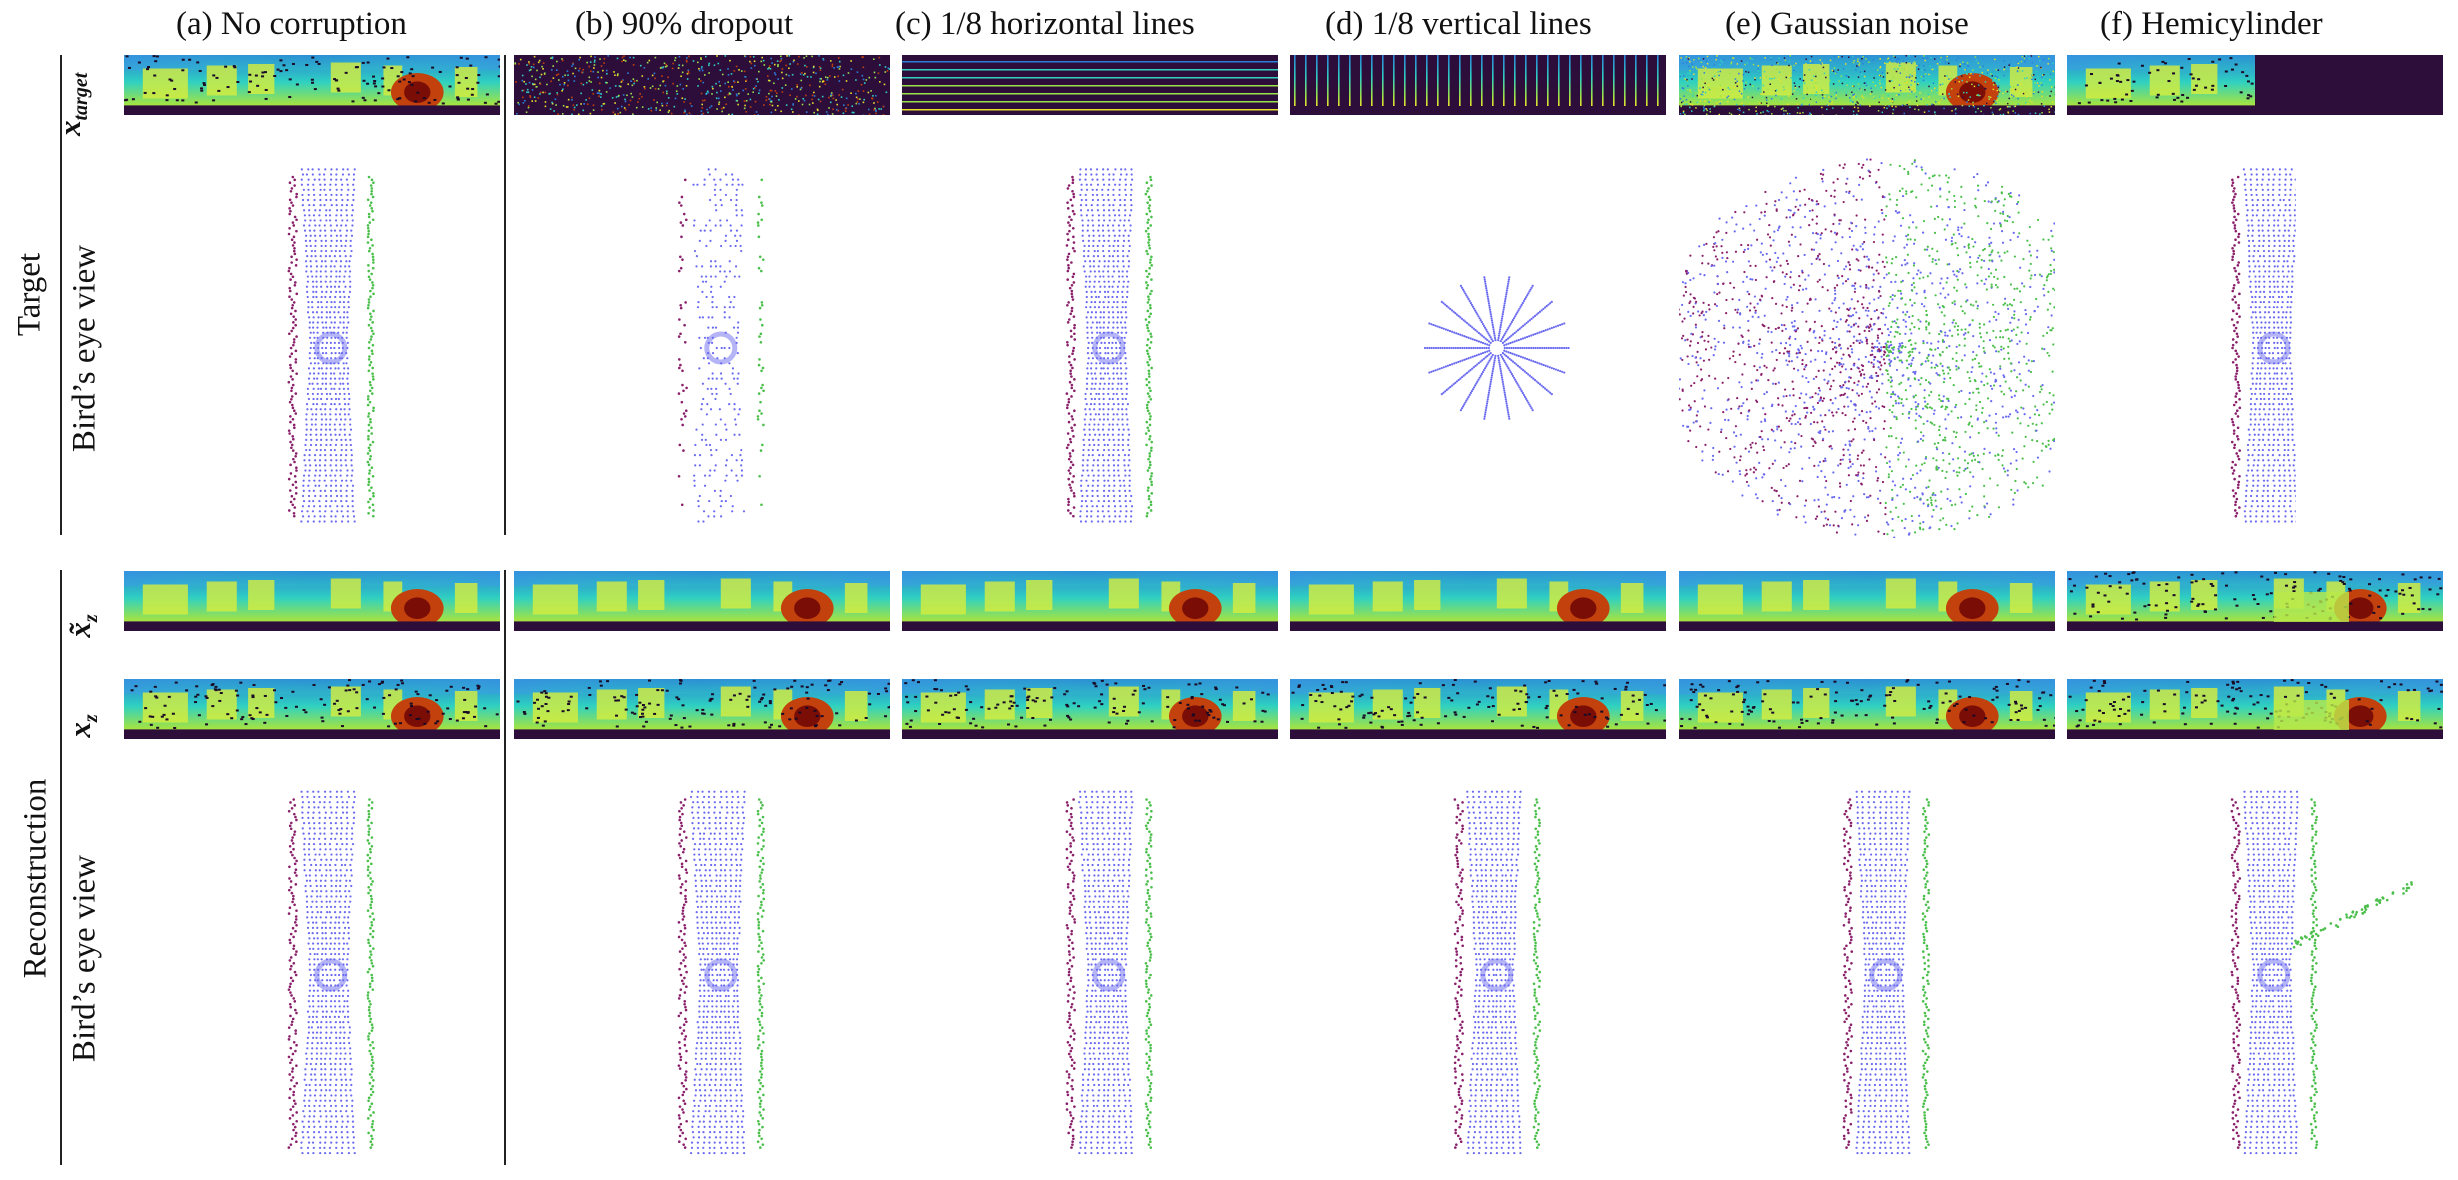 The image size is (2458, 1180). I want to click on x-target-subscript: target, so click(81, 96).